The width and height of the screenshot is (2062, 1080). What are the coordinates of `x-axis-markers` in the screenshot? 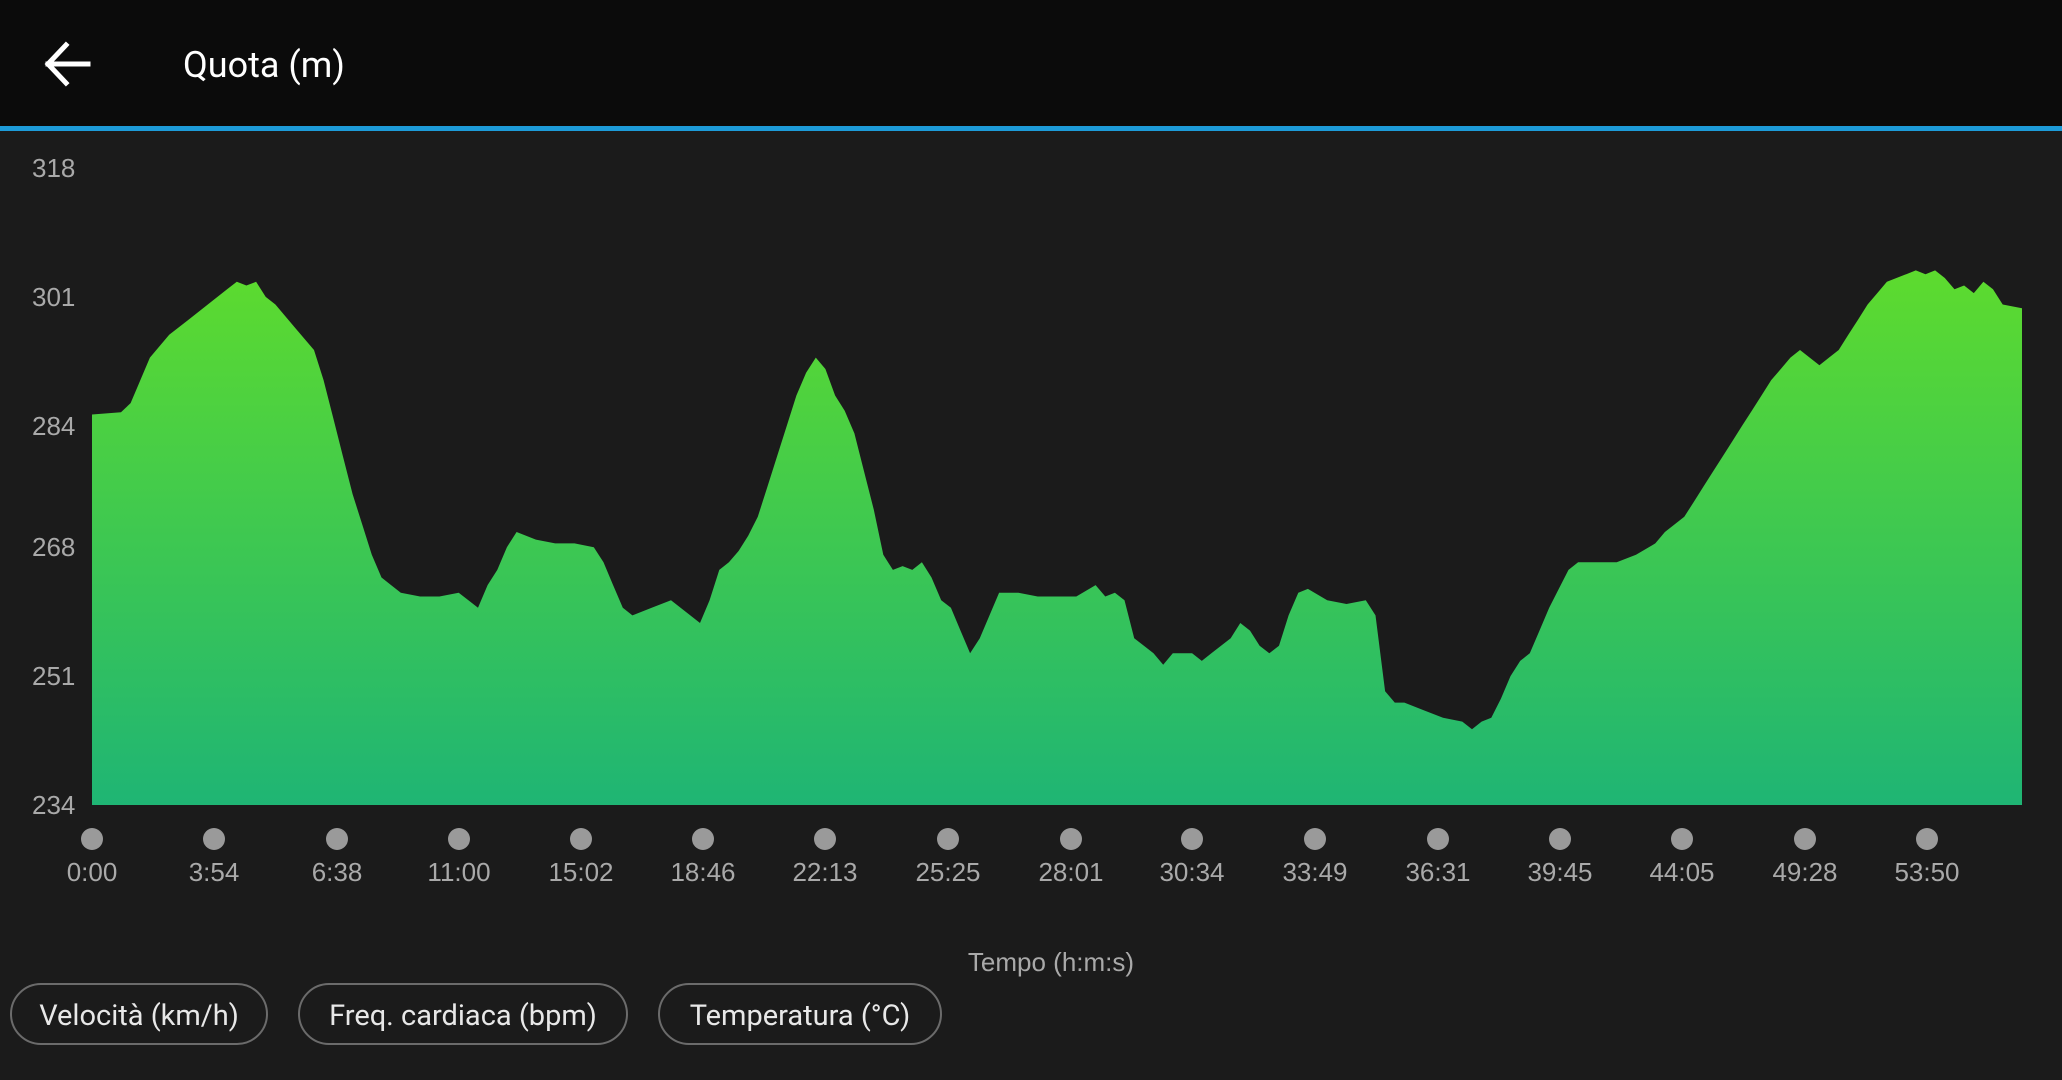 It's located at (1009, 839).